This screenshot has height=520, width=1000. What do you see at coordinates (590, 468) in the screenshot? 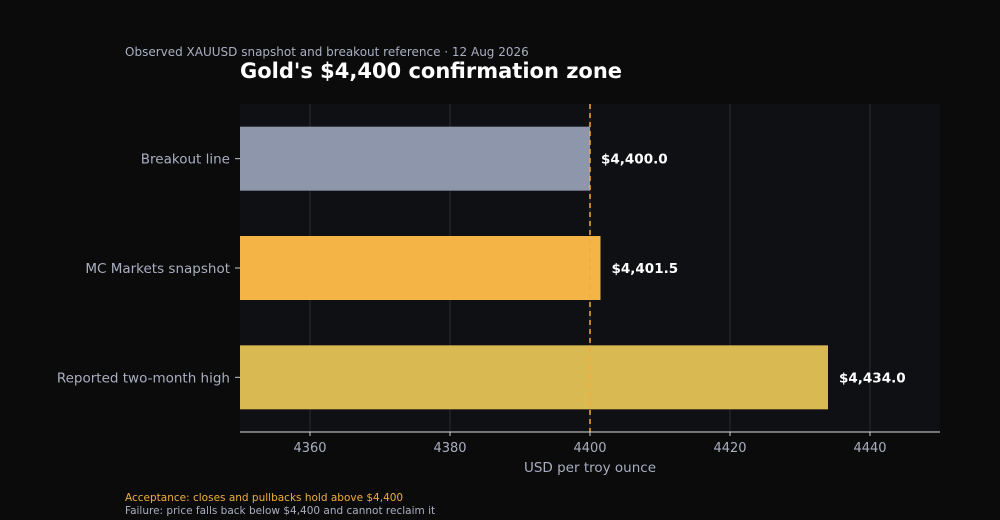
I see `x-axis-label: USD per troy ounce` at bounding box center [590, 468].